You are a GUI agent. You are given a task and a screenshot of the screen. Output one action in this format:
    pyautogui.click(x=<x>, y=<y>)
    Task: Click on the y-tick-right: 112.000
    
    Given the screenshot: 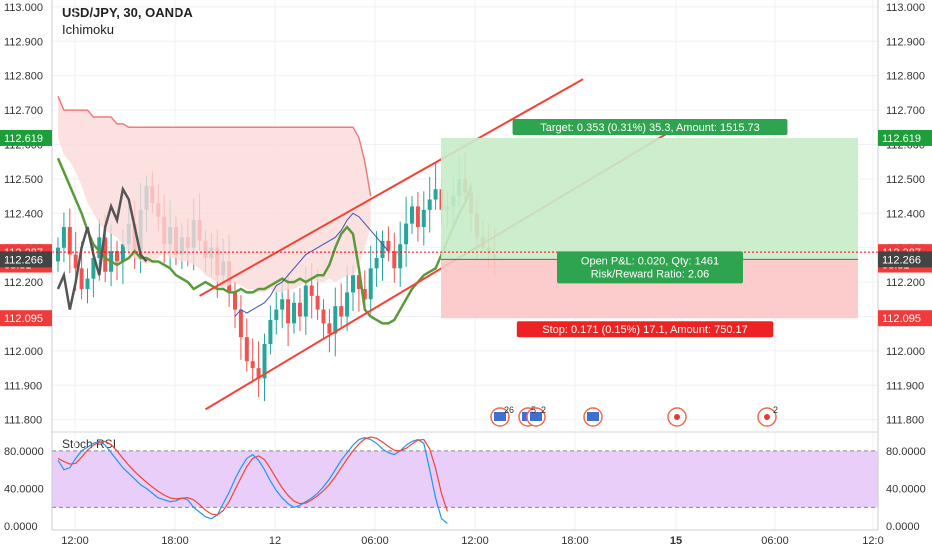 What is the action you would take?
    pyautogui.click(x=905, y=352)
    